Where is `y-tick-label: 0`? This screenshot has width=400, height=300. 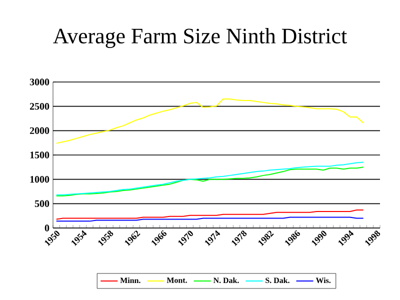 y-tick-label: 0 is located at coordinates (47, 228).